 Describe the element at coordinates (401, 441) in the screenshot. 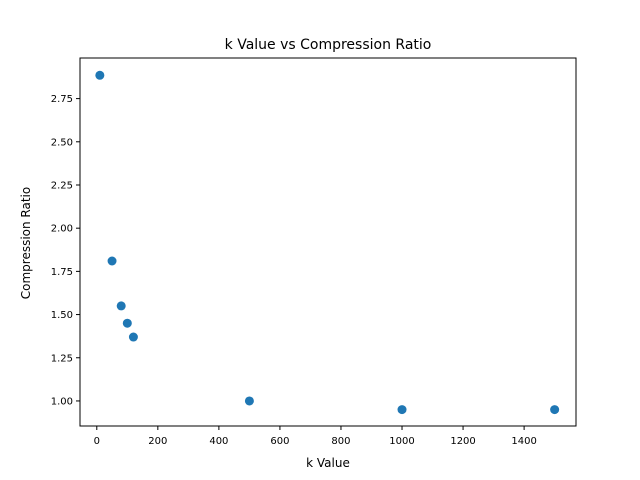

I see `x-tick-label: 1000` at that location.